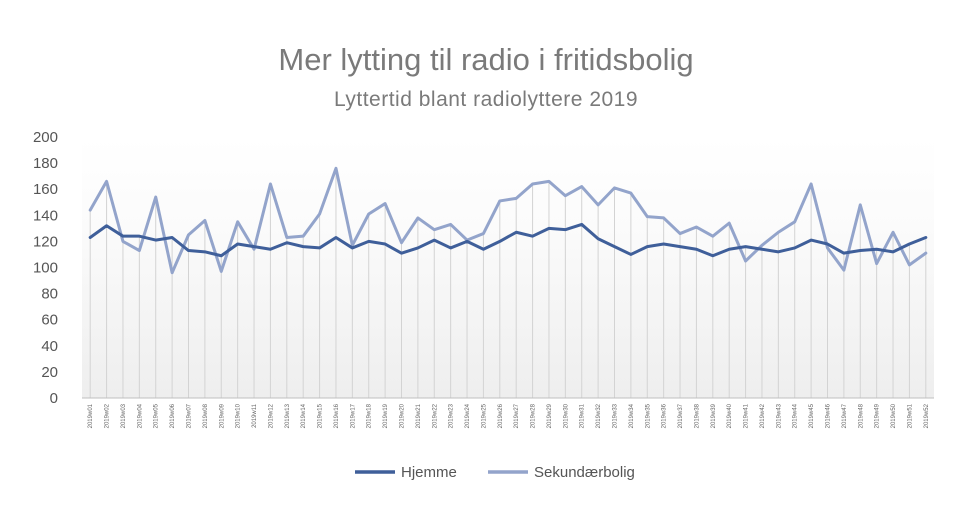 The width and height of the screenshot is (960, 514). I want to click on x-tick-label: 2019w05, so click(157, 415).